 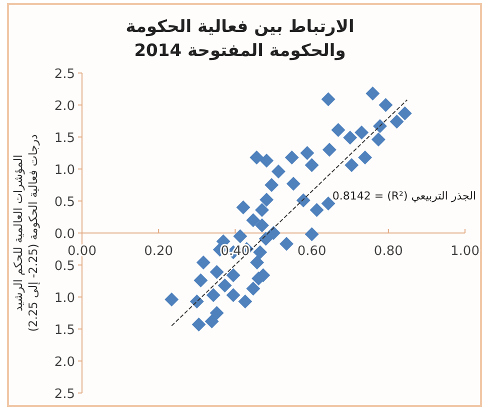 What do you see at coordinates (404, 196) in the screenshot?
I see `annotation: الجذر التربيعي (R²) = 0.8142` at bounding box center [404, 196].